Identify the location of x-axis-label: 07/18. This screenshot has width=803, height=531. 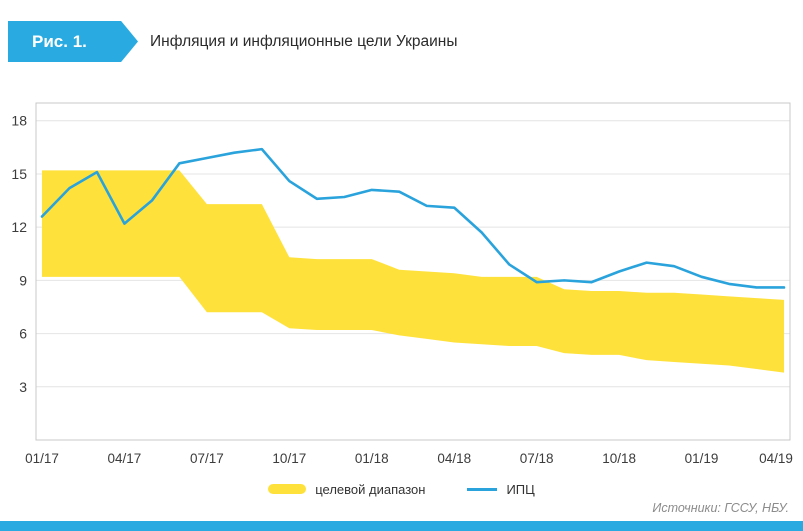
(537, 458).